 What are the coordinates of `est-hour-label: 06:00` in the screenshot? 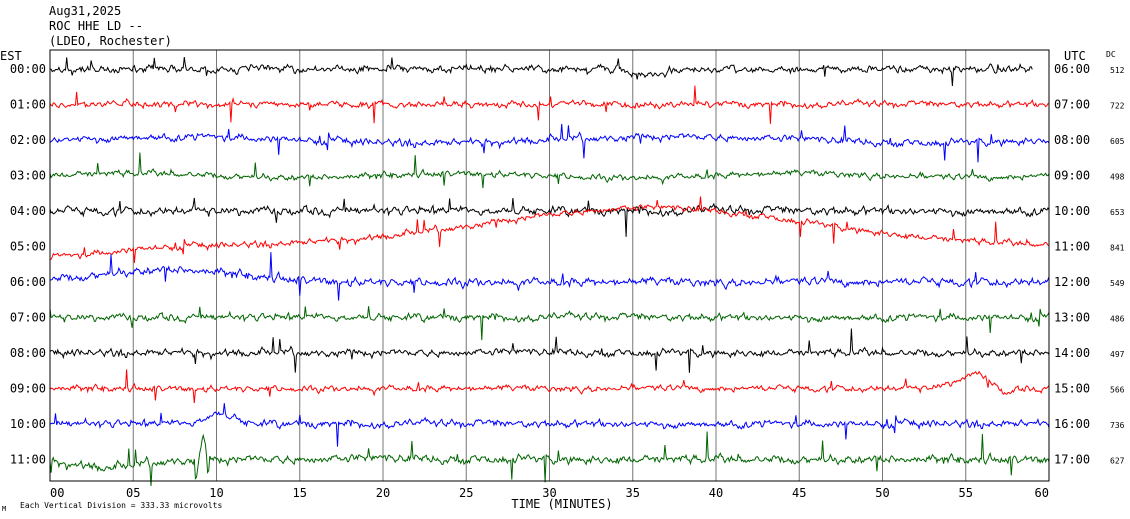 It's located at (28, 282).